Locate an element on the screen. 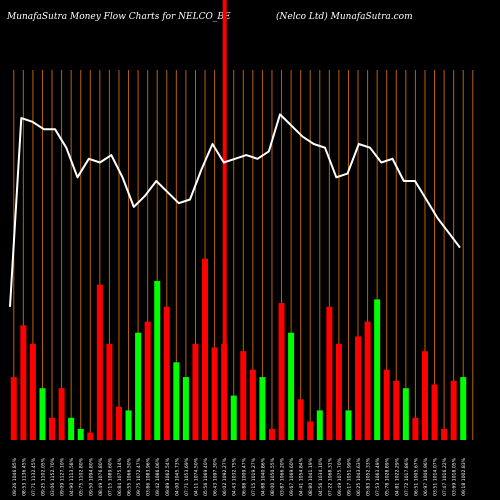 This screenshot has height=500, width=500. x-tick-label: 06:97 1006.96% is located at coordinates (426, 476).